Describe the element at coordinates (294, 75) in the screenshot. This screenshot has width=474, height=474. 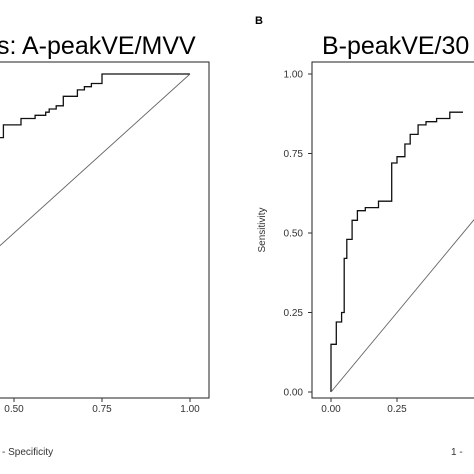
I see `panel-b-y-tick-label: 1.00` at that location.